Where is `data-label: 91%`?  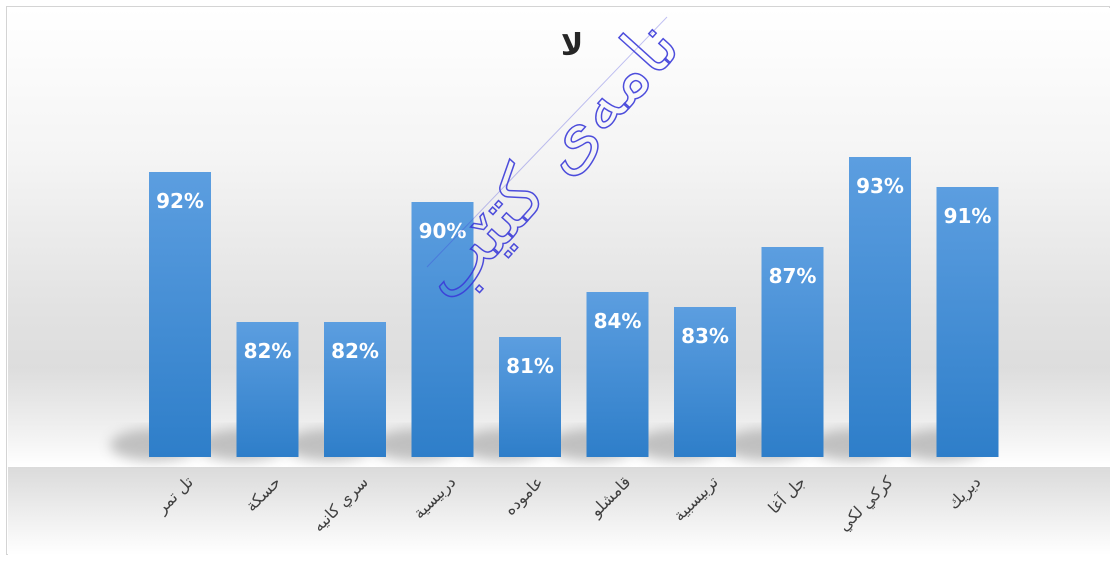 data-label: 91% is located at coordinates (968, 216).